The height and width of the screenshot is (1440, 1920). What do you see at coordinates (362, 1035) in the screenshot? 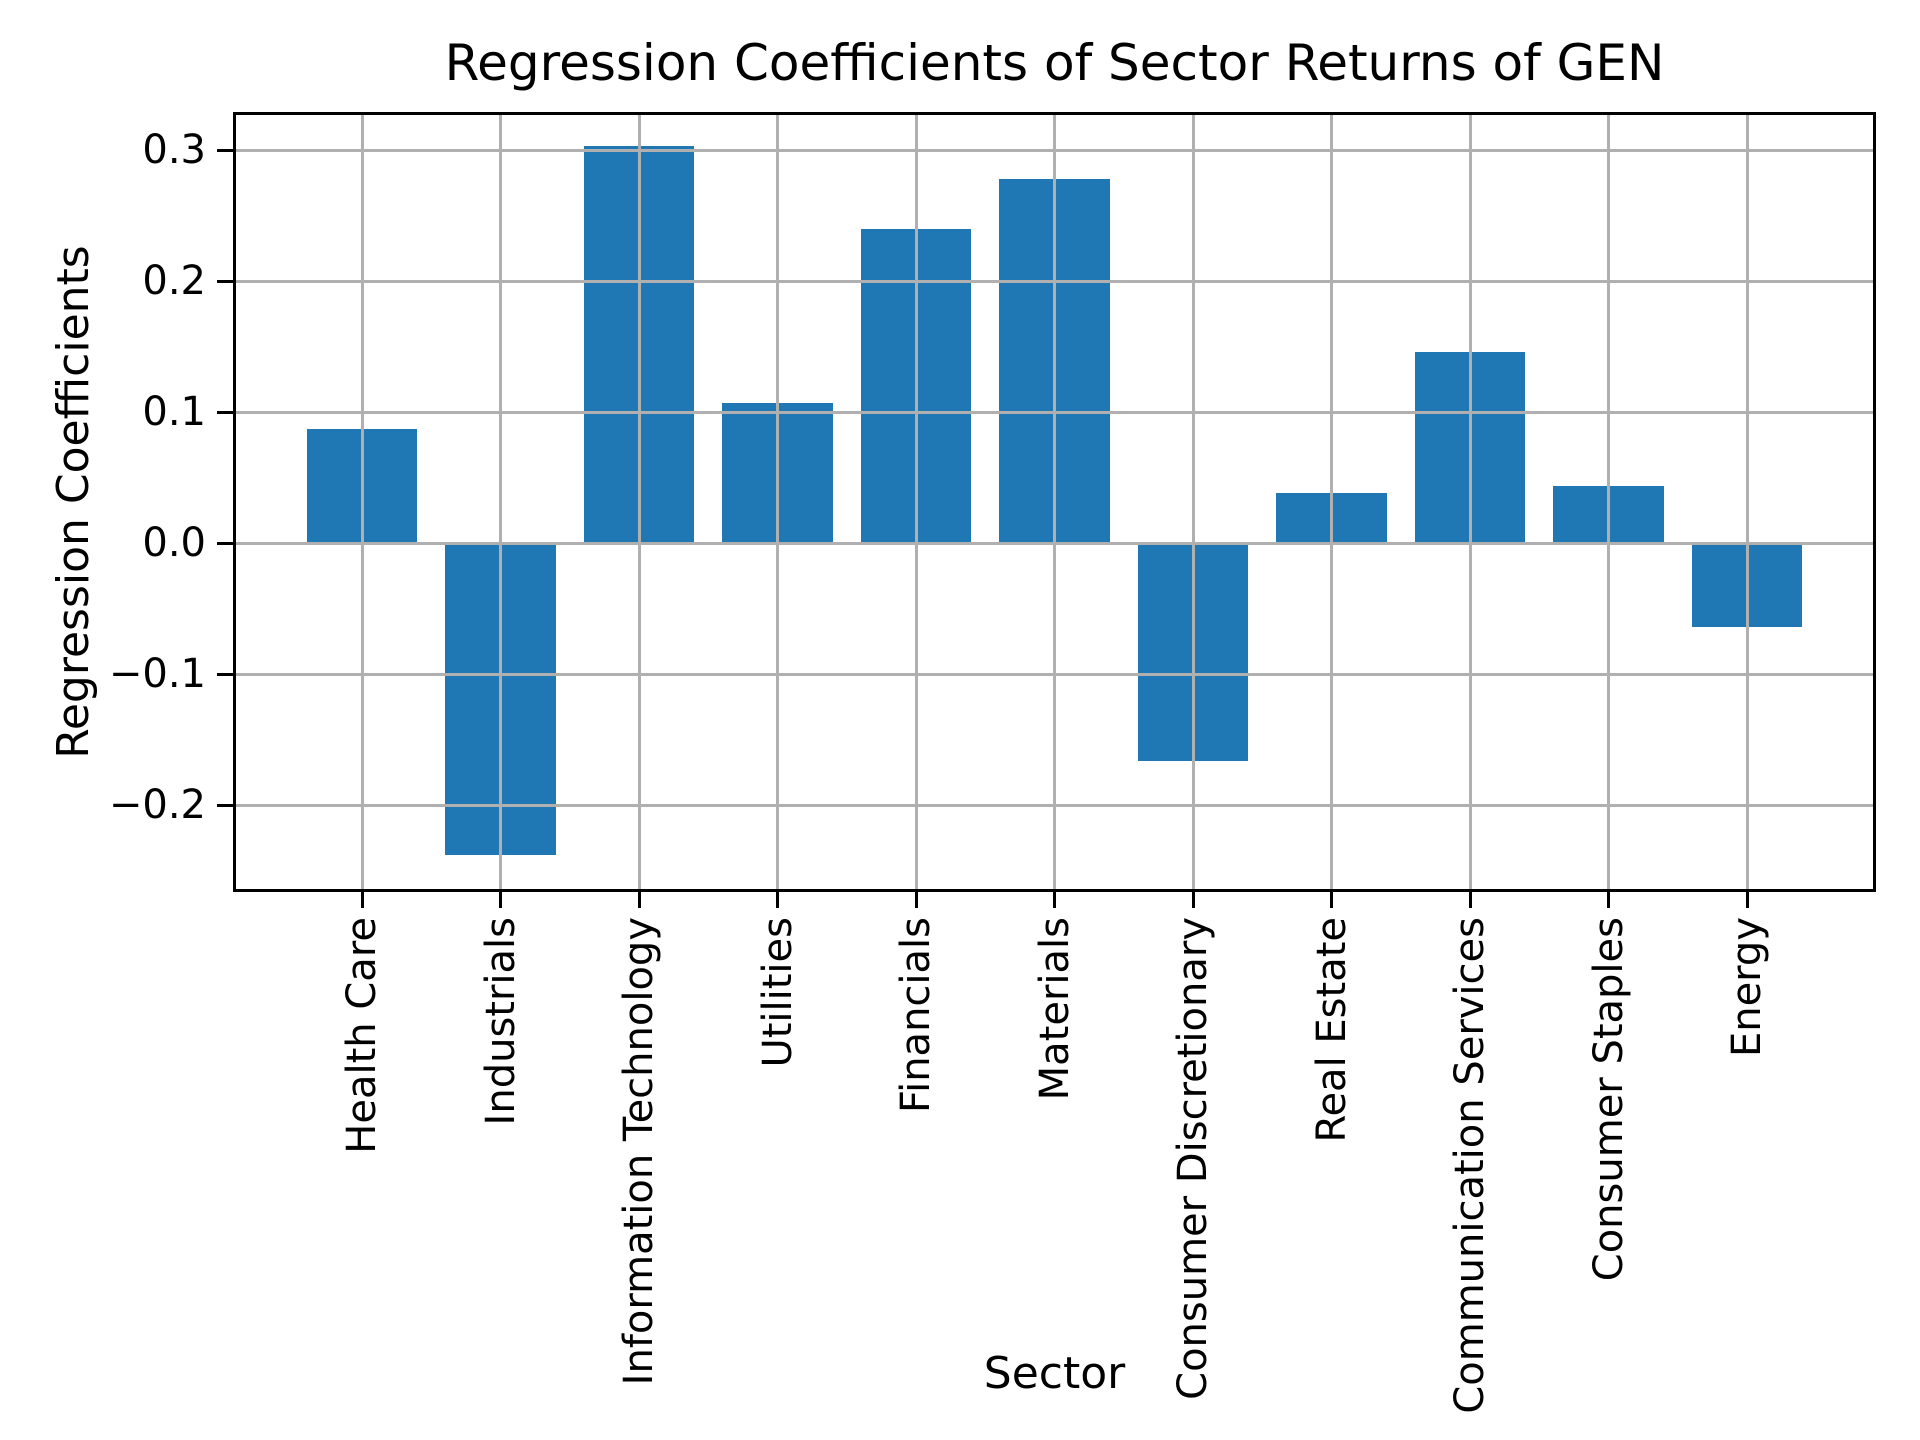
I see `x-tick-label: Health Care` at bounding box center [362, 1035].